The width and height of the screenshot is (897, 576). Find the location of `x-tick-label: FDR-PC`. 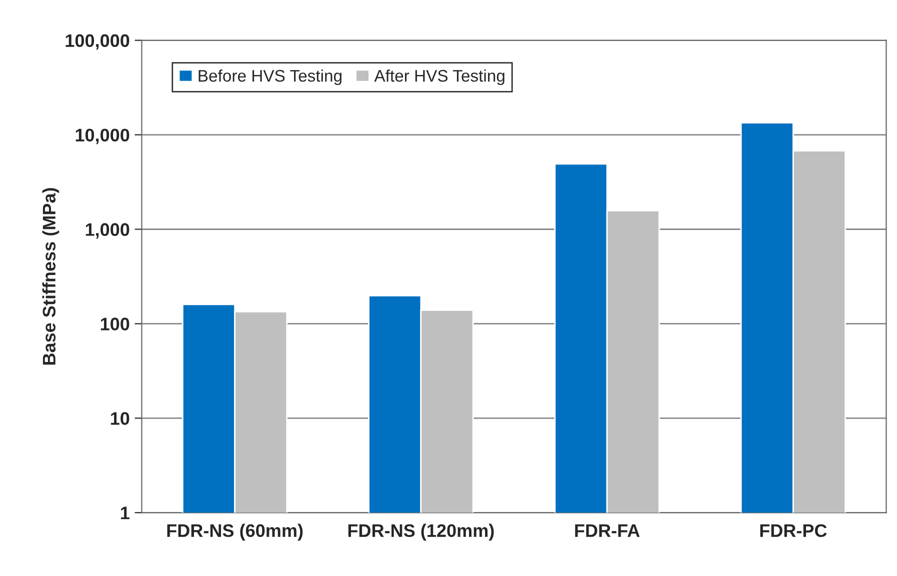

x-tick-label: FDR-PC is located at coordinates (793, 531).